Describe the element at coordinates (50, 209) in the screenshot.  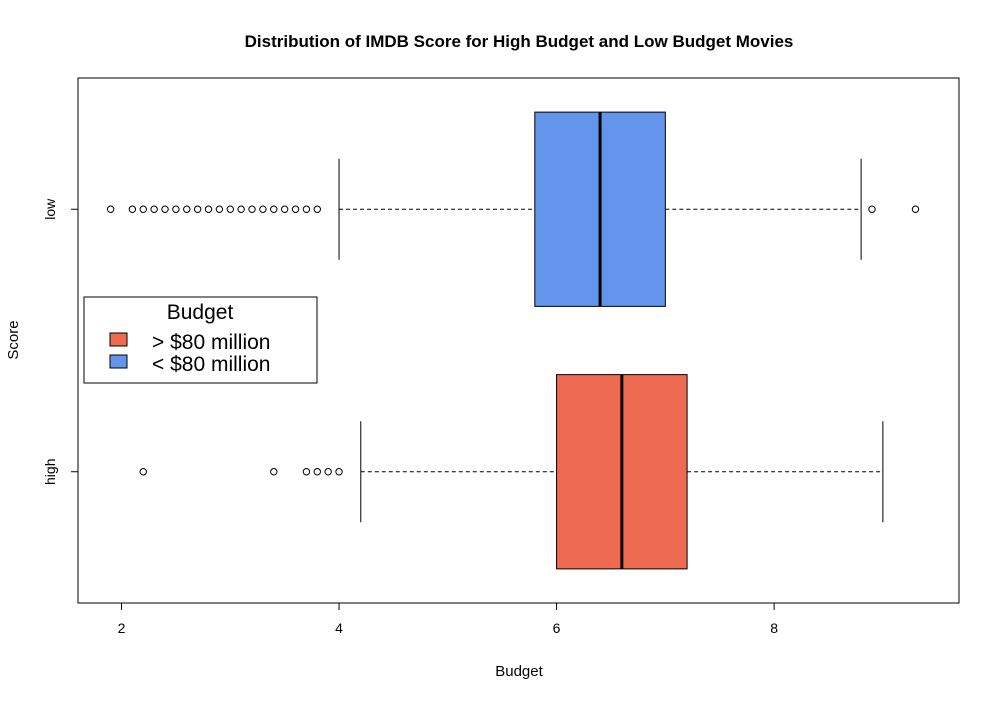
I see `y-tick-label-low: low` at that location.